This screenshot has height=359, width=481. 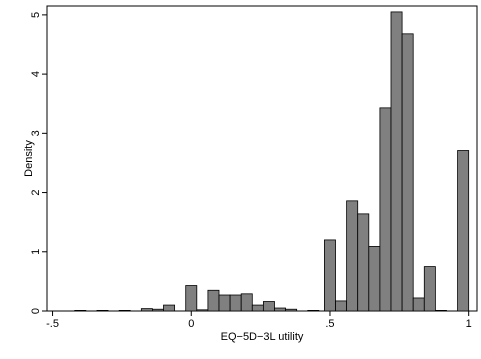 I want to click on x-tick-label: -.5, so click(x=52, y=324).